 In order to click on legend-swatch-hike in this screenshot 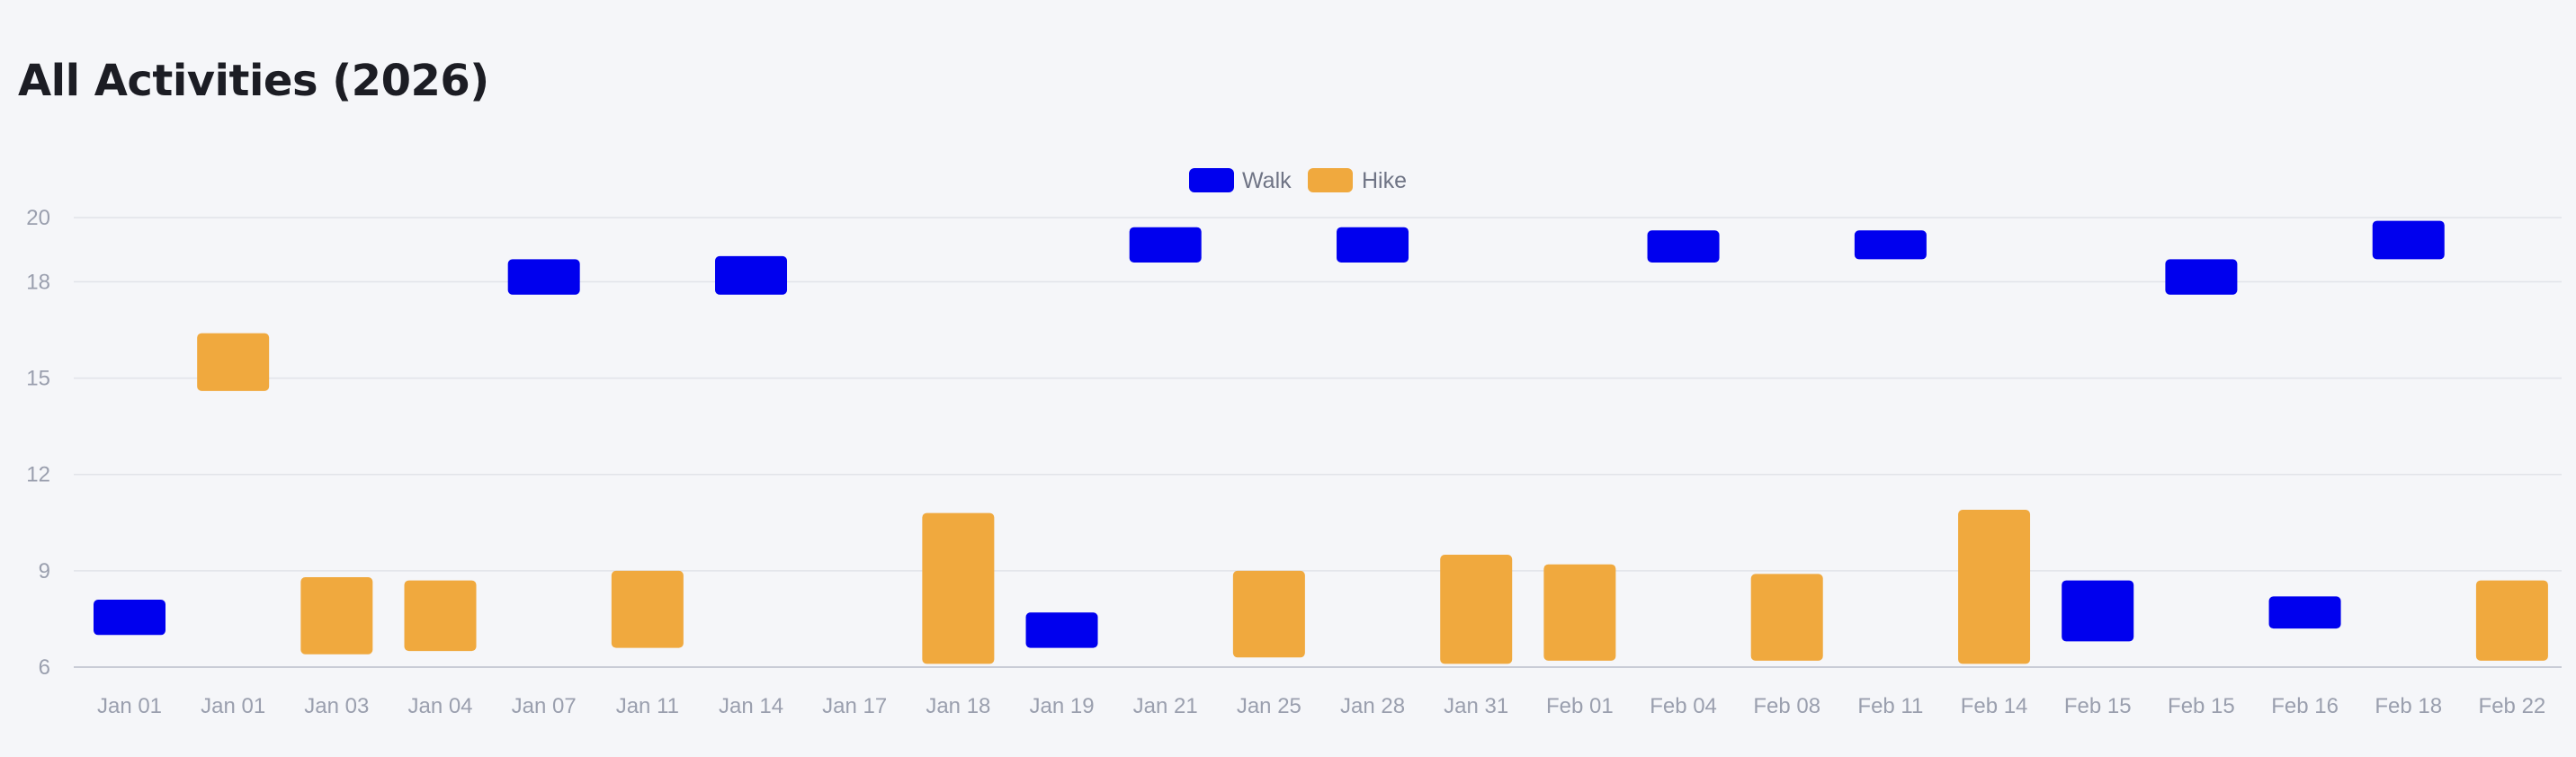, I will do `click(1330, 180)`.